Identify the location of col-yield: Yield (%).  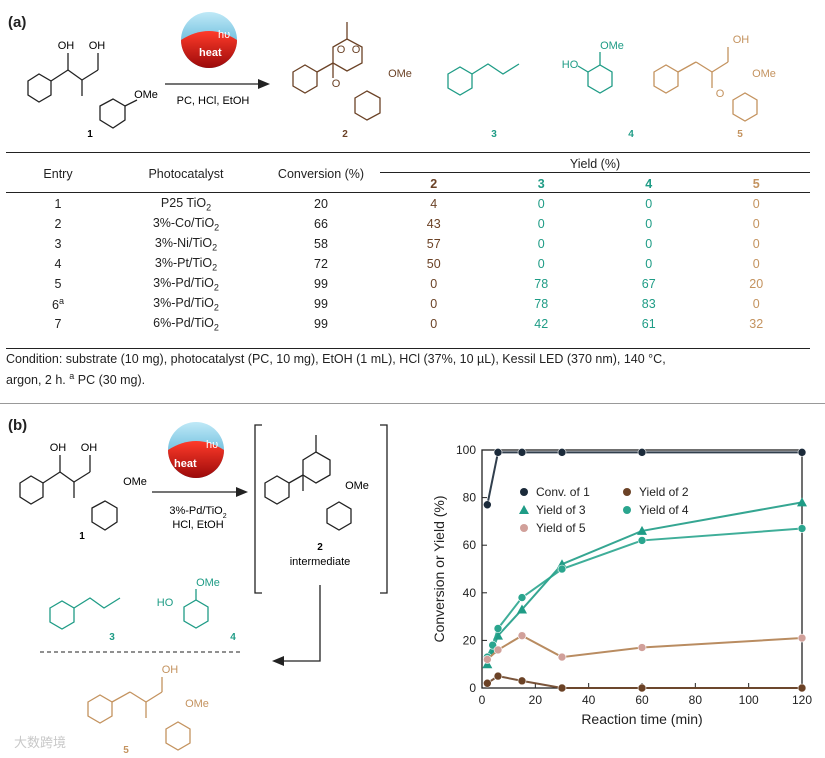
(595, 164).